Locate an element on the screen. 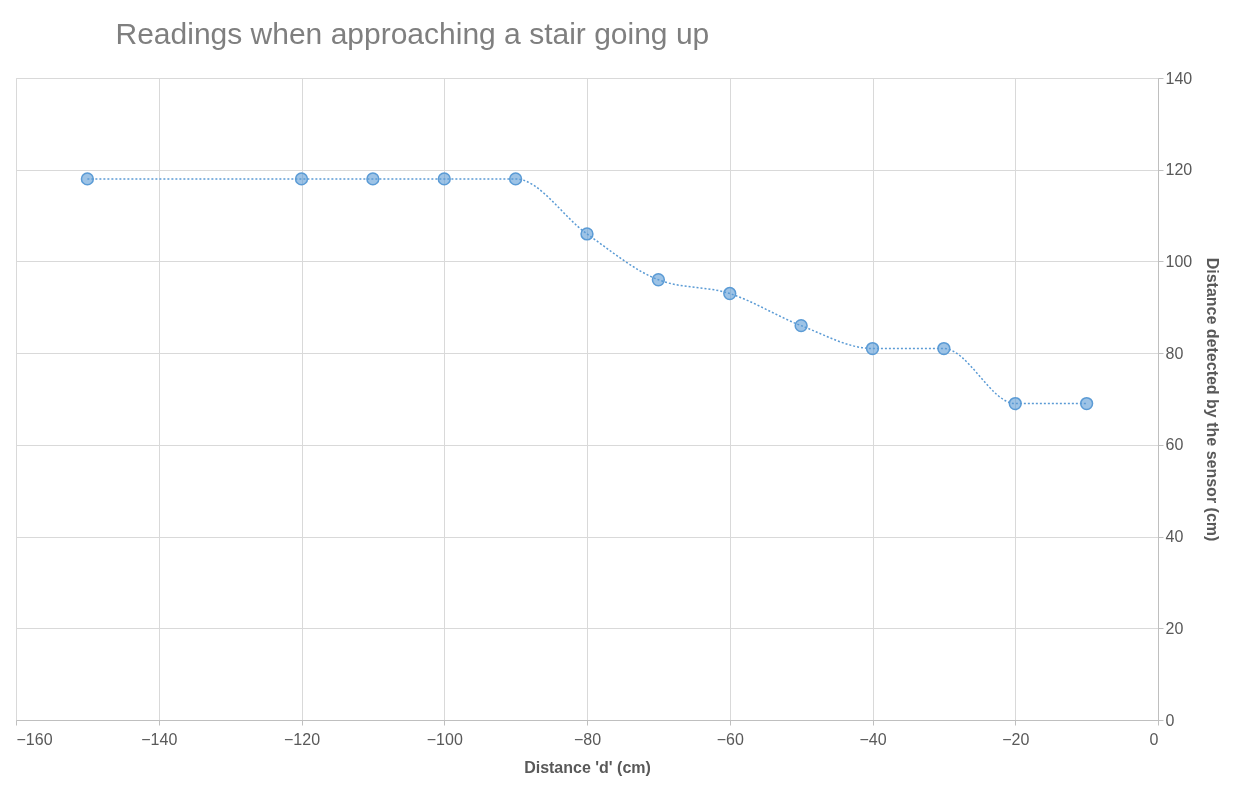 This screenshot has height=802, width=1255. y-tick-label: 80 is located at coordinates (1174, 353).